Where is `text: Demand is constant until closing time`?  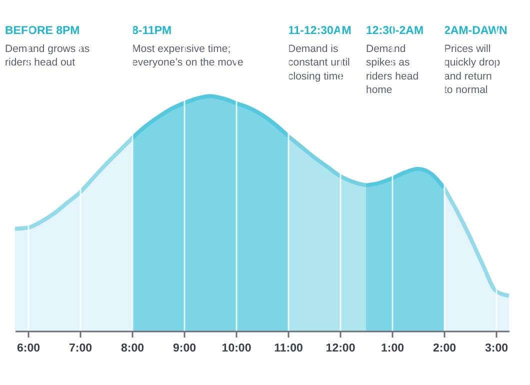 text: Demand is constant until closing time is located at coordinates (319, 62).